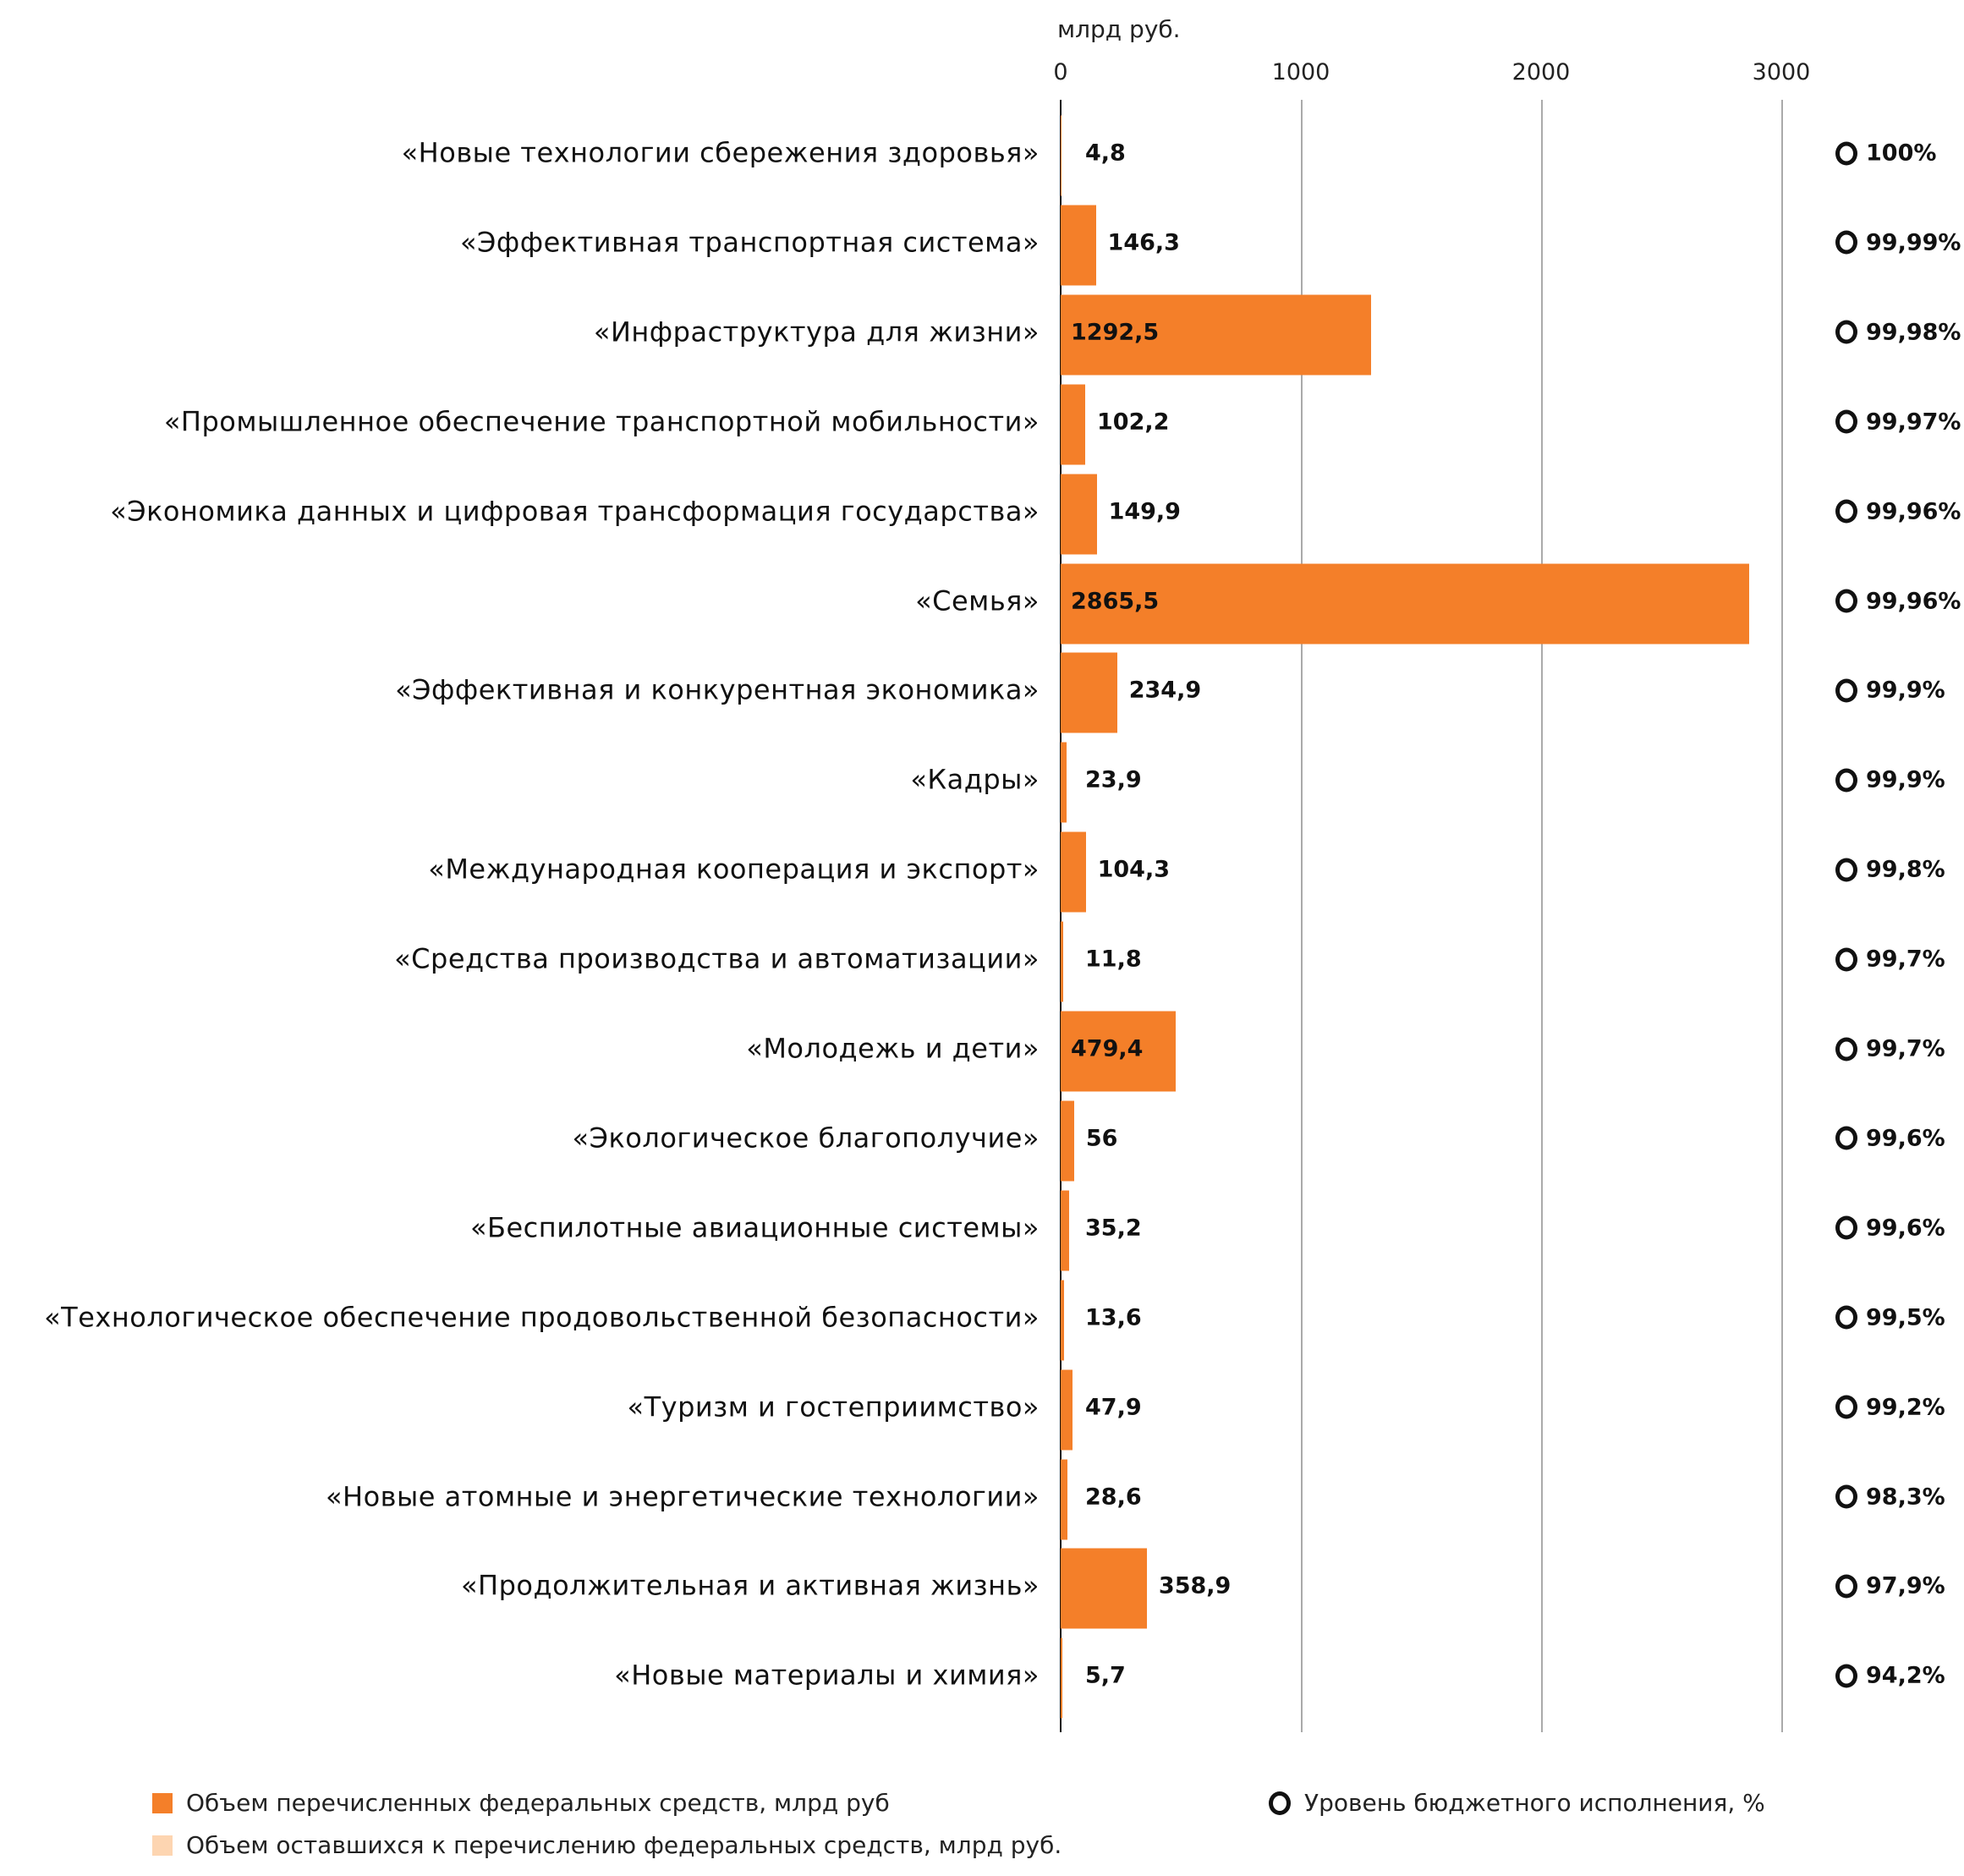  I want to click on category-label: «Эффективная и конкурентная экономика», so click(718, 690).